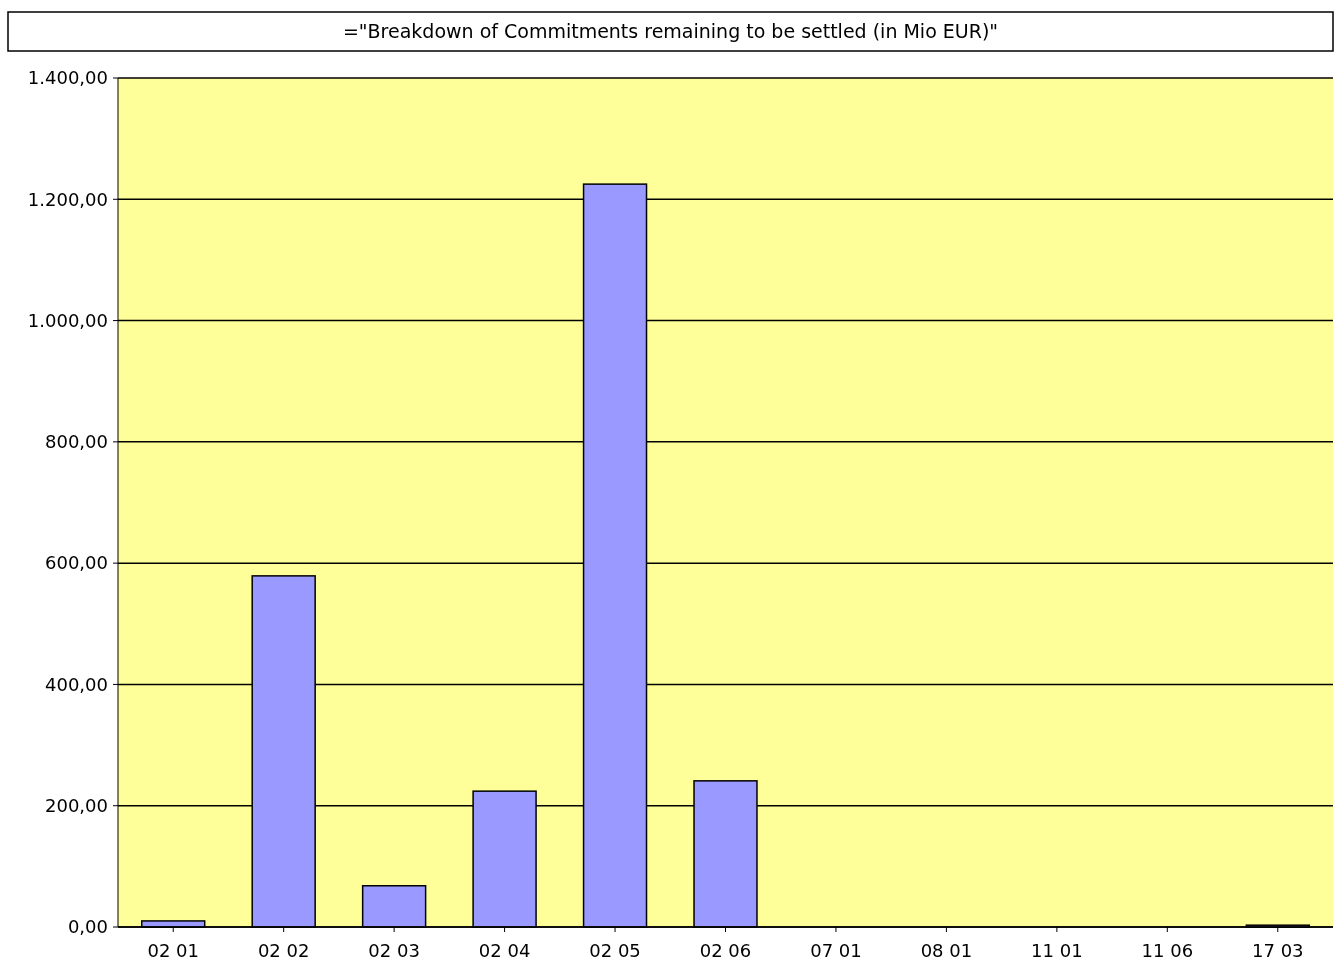  I want to click on x-tick-label: 11 01, so click(1057, 950).